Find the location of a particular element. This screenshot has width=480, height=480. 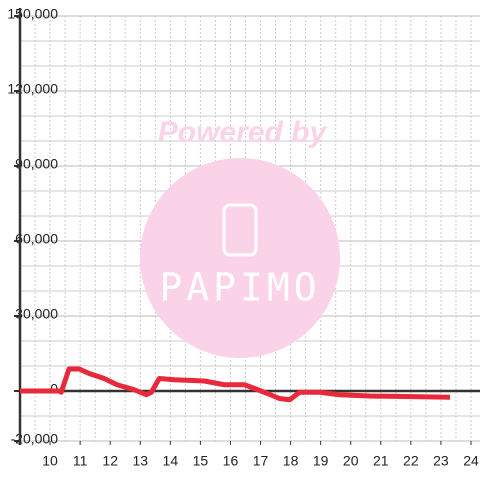

x-tick-label: 24 is located at coordinates (471, 461).